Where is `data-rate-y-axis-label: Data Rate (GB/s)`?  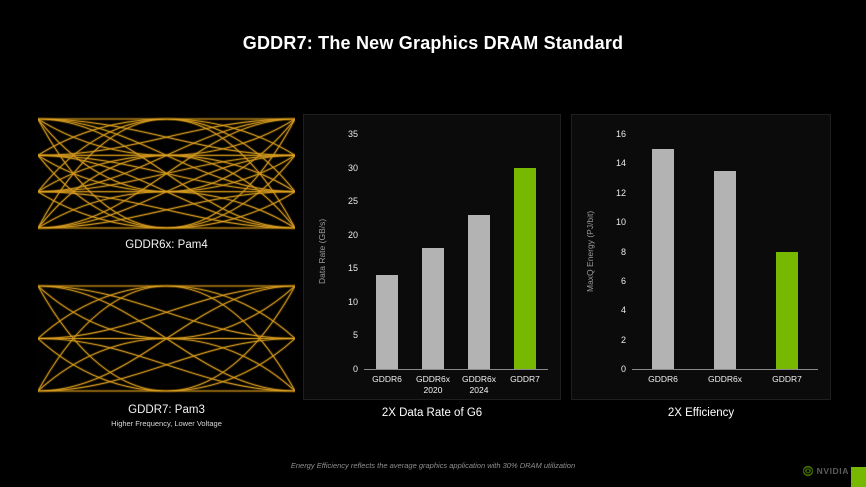 data-rate-y-axis-label: Data Rate (GB/s) is located at coordinates (322, 251).